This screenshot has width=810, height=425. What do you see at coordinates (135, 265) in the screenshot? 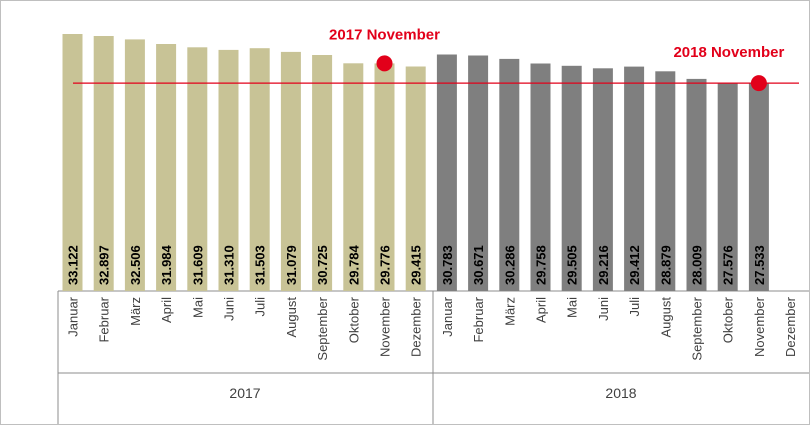
I see `bar-value-label: 32.506` at bounding box center [135, 265].